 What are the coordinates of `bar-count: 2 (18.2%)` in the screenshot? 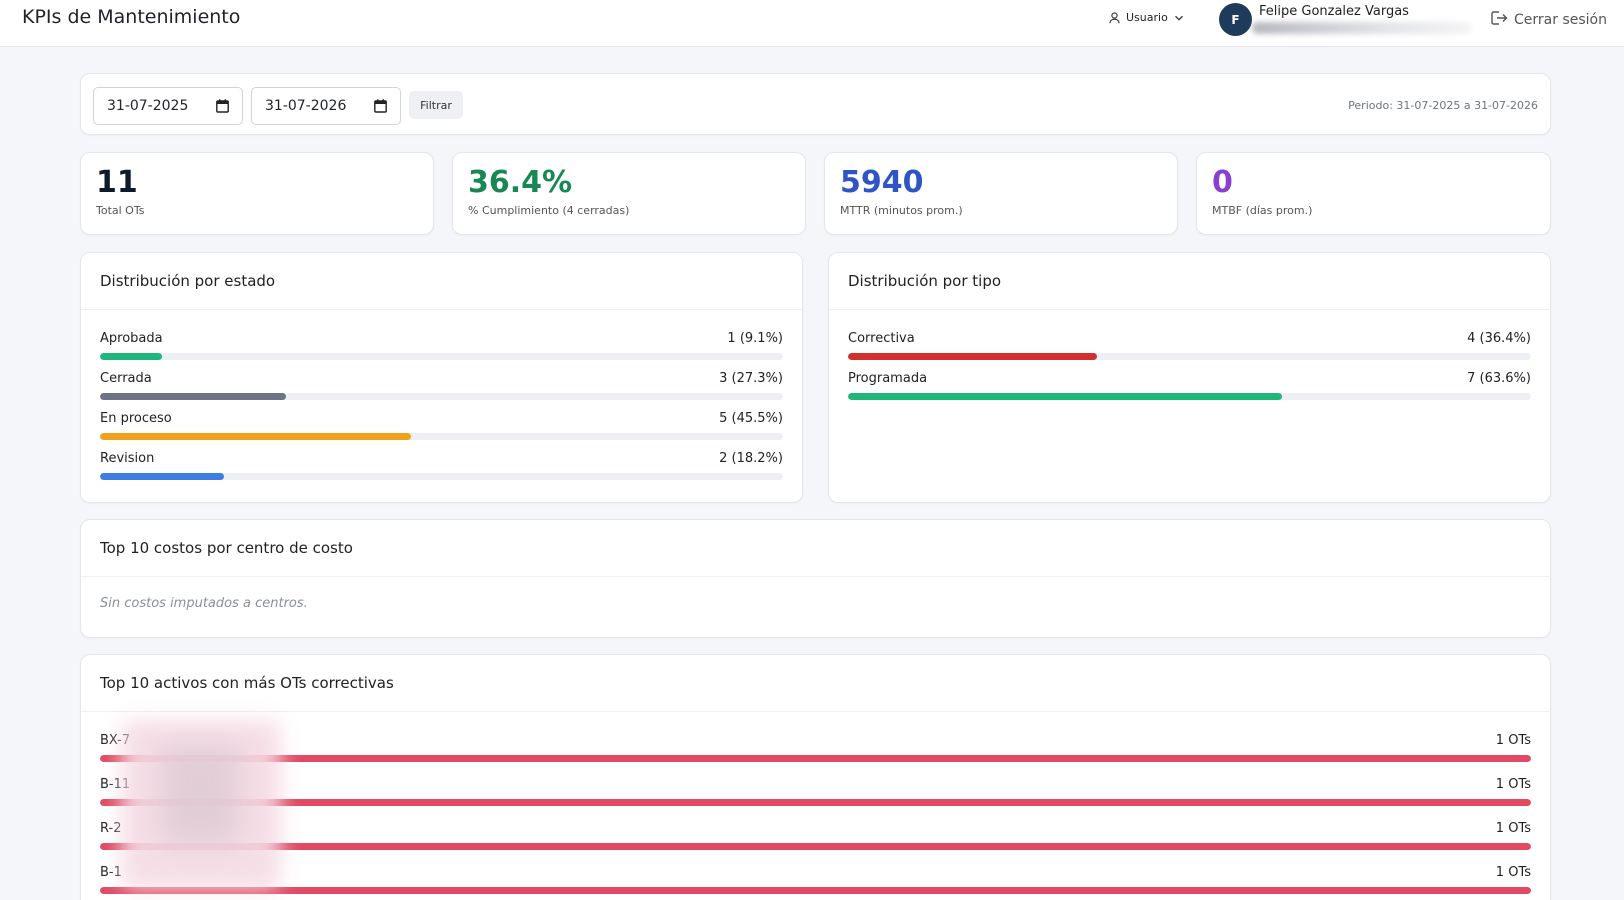 It's located at (751, 458).